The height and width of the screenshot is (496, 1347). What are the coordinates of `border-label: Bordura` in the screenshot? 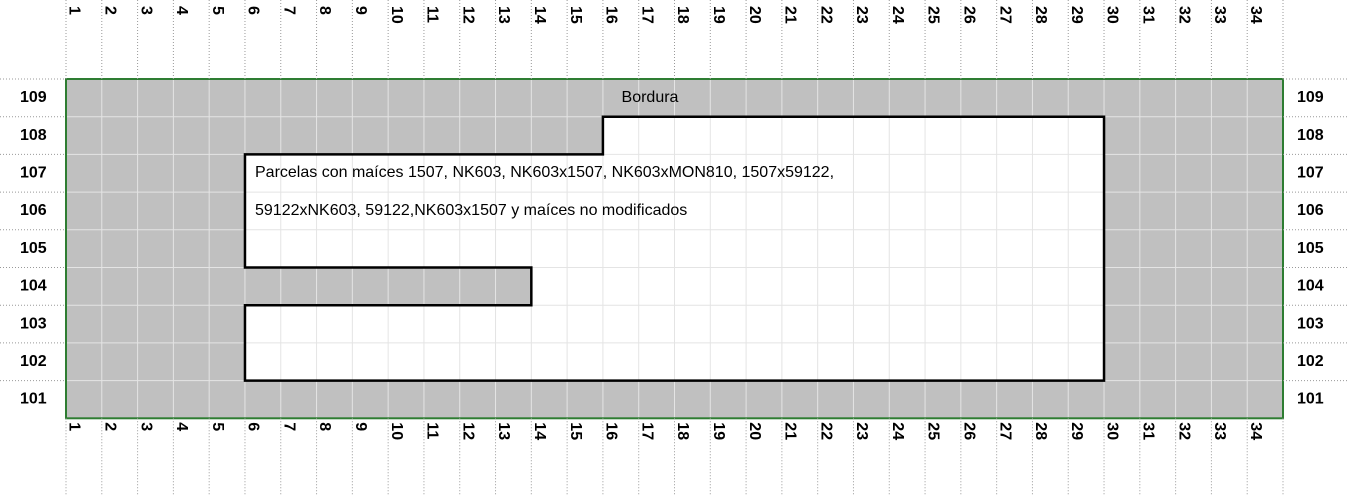 It's located at (650, 97).